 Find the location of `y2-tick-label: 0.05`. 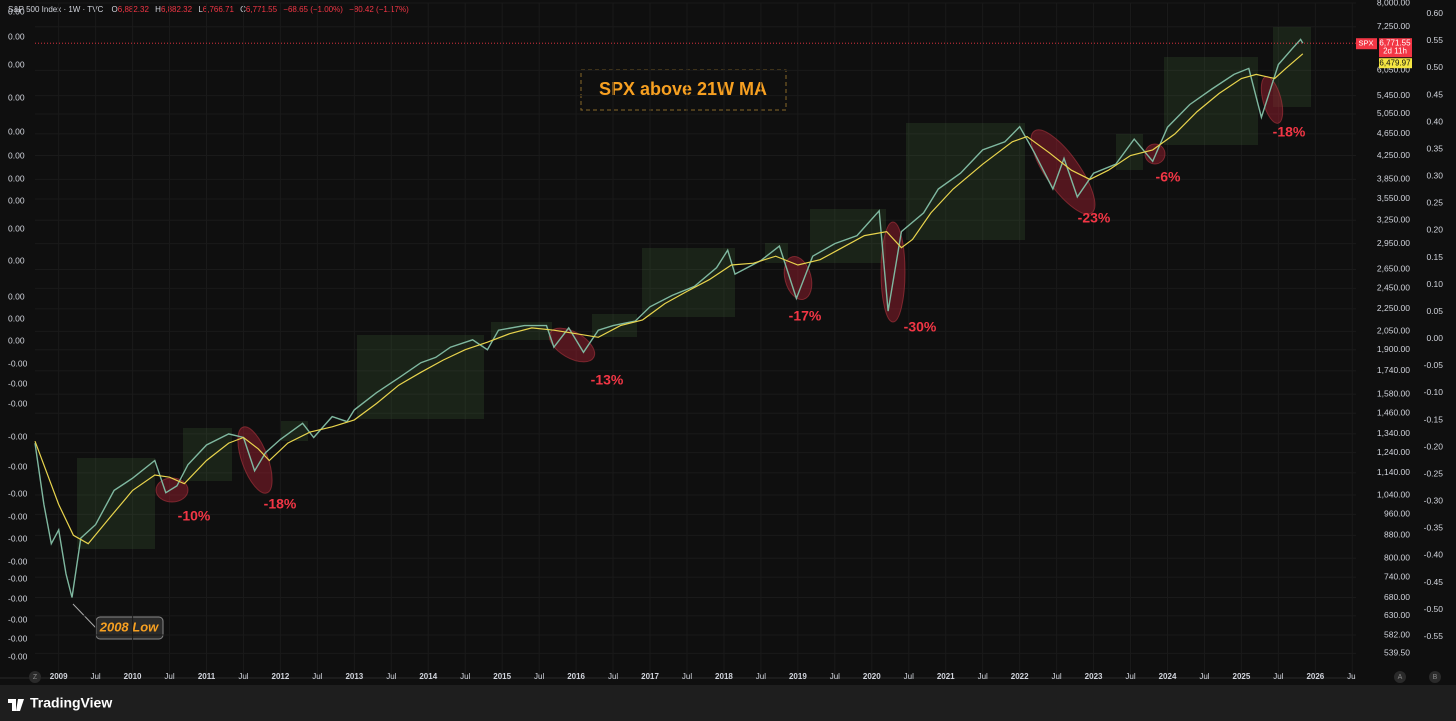

y2-tick-label: 0.05 is located at coordinates (1434, 311).